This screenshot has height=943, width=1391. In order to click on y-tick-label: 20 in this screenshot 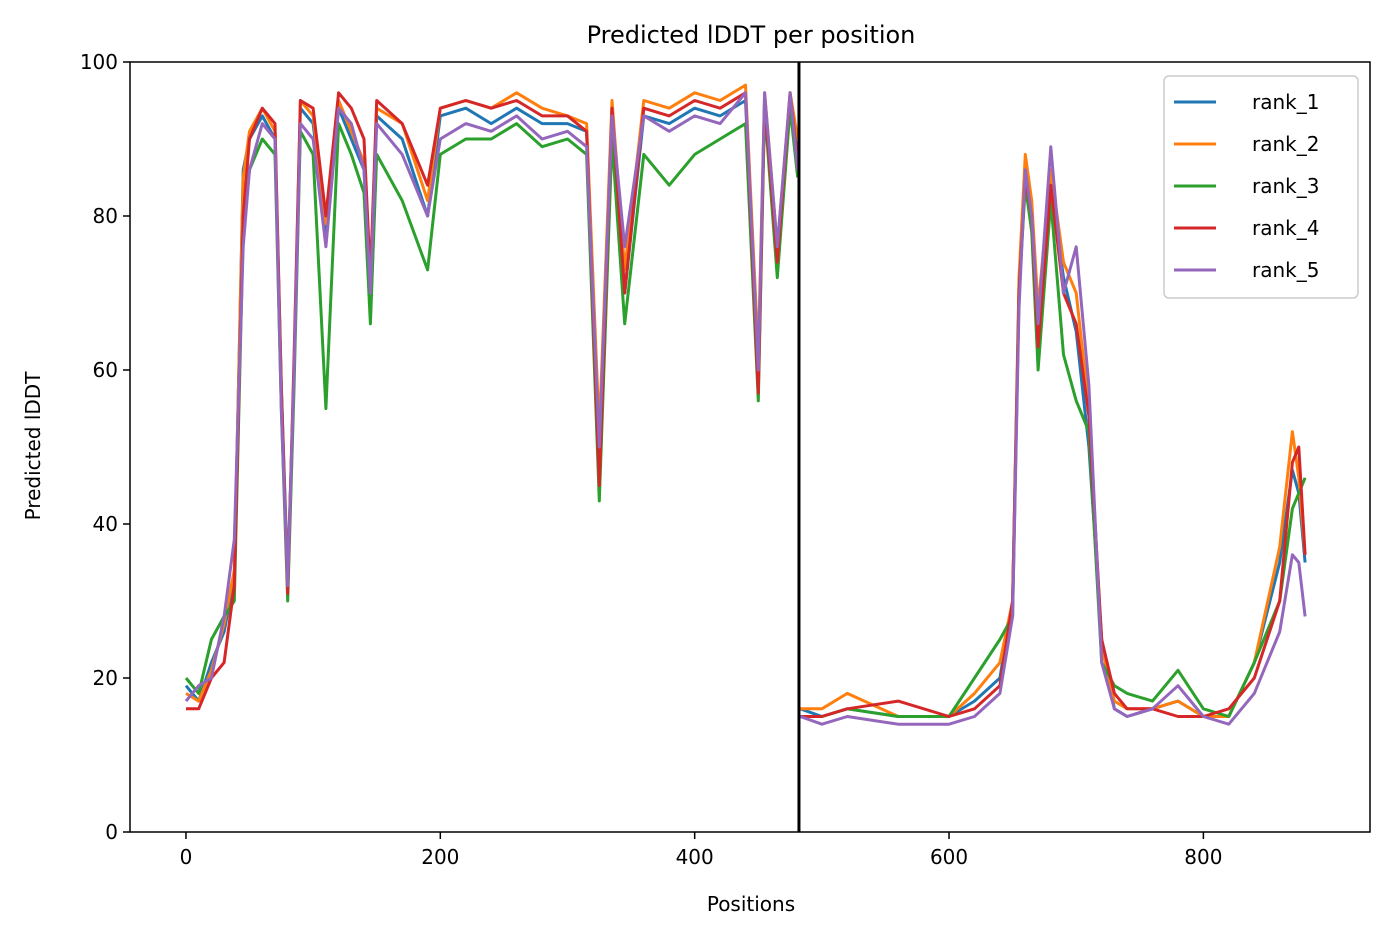, I will do `click(105, 678)`.